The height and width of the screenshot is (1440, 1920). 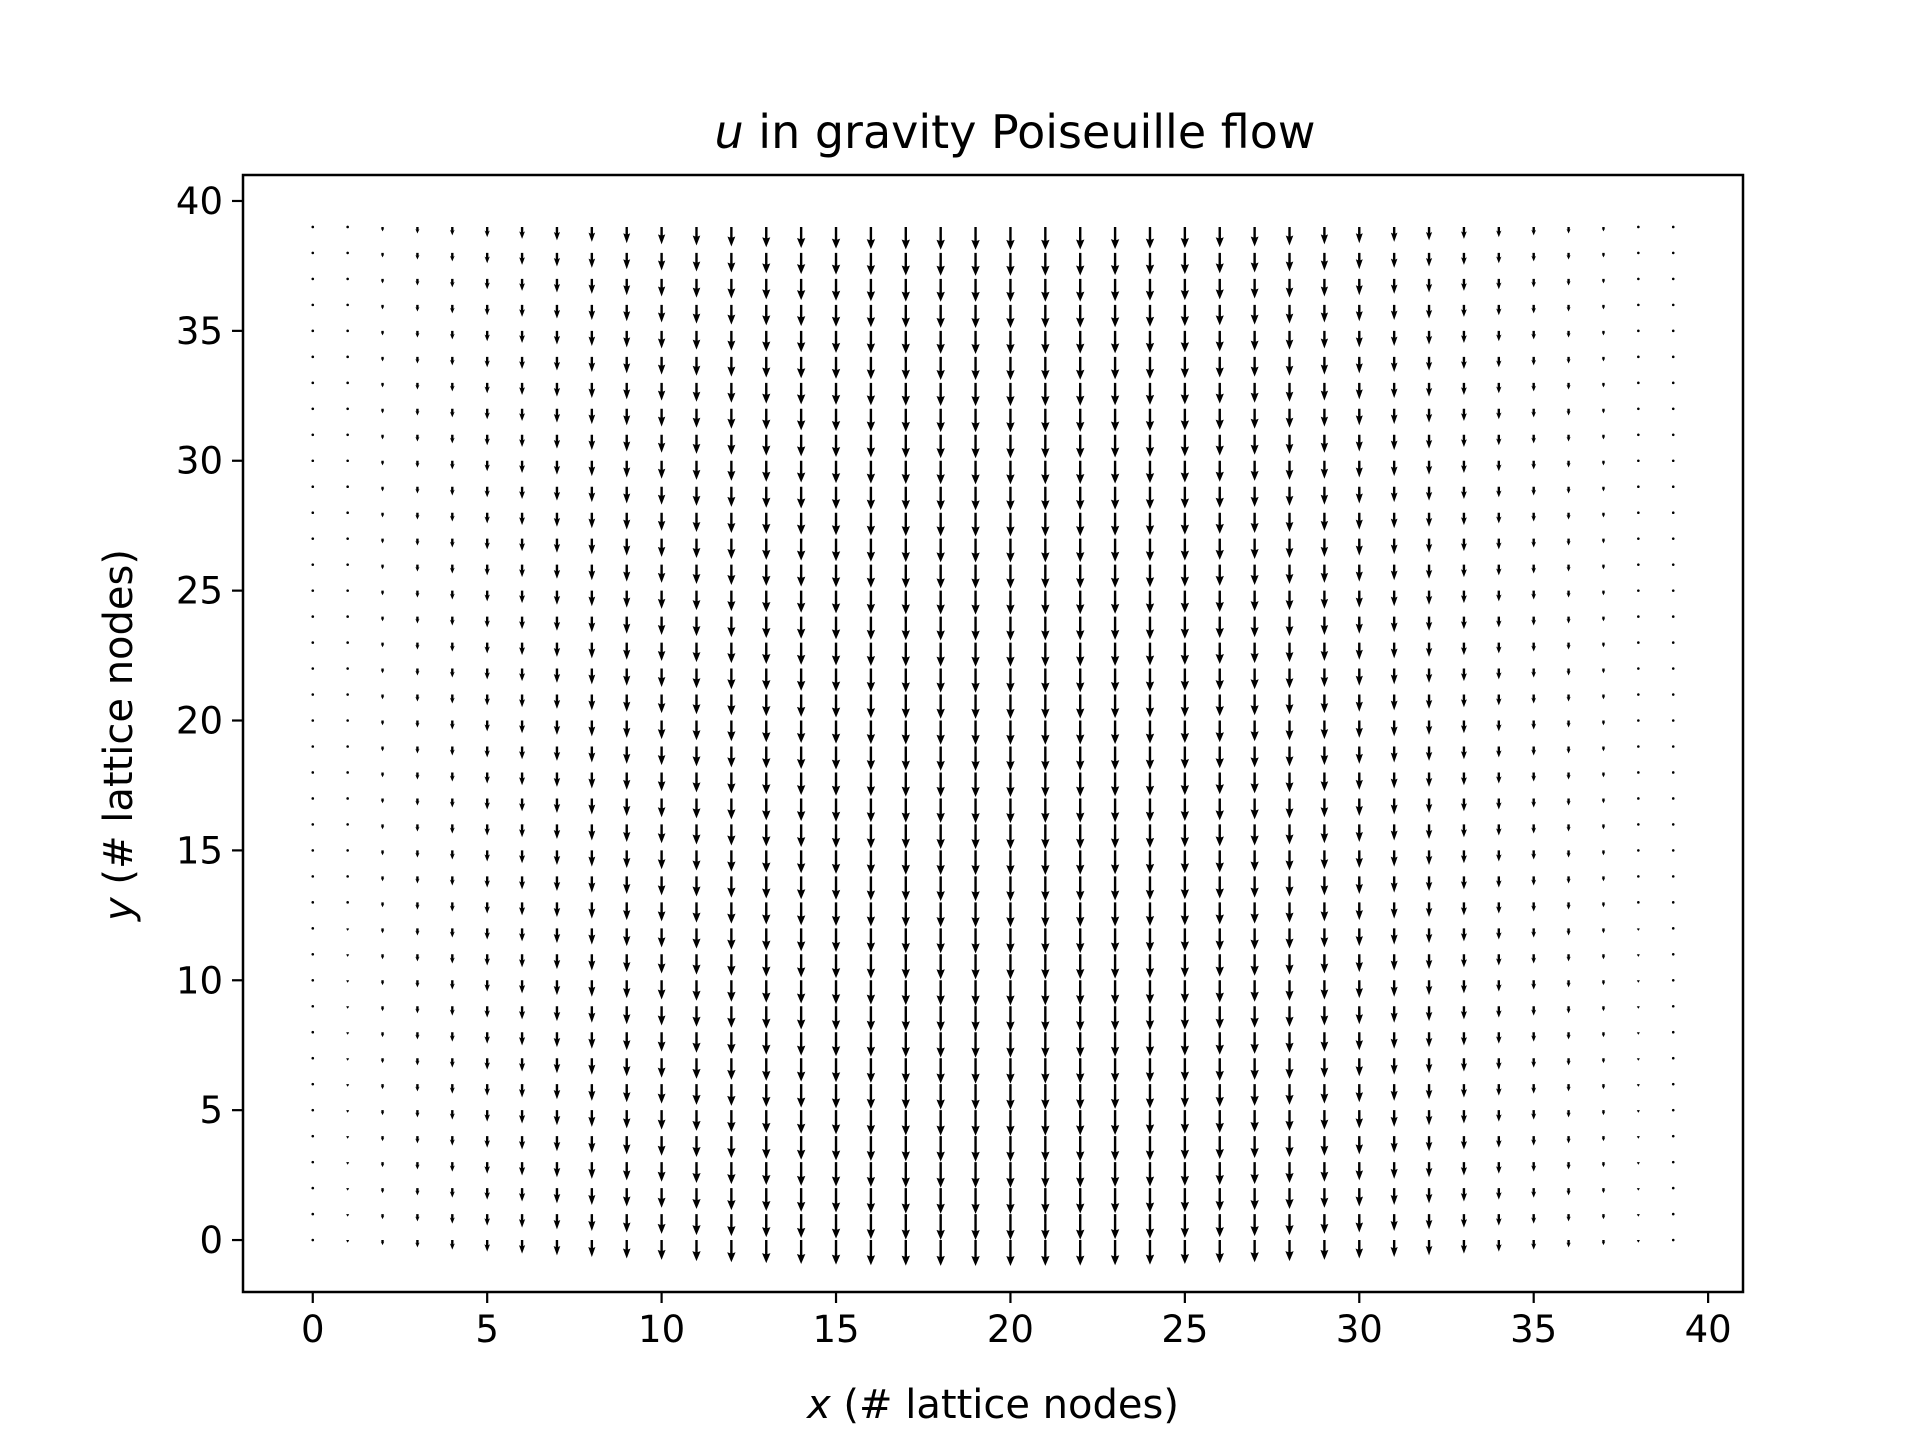 What do you see at coordinates (1184, 1329) in the screenshot?
I see `x-tick-label: 25` at bounding box center [1184, 1329].